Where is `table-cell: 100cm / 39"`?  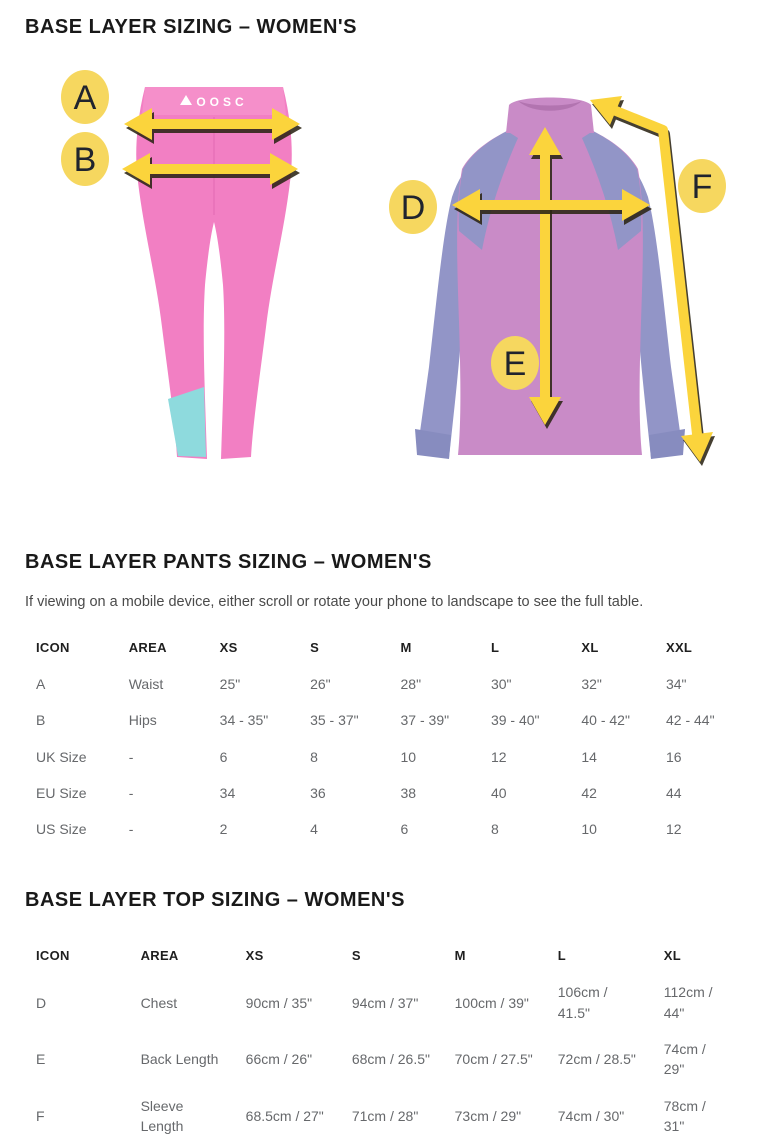
table-cell: 100cm / 39" is located at coordinates (491, 1002).